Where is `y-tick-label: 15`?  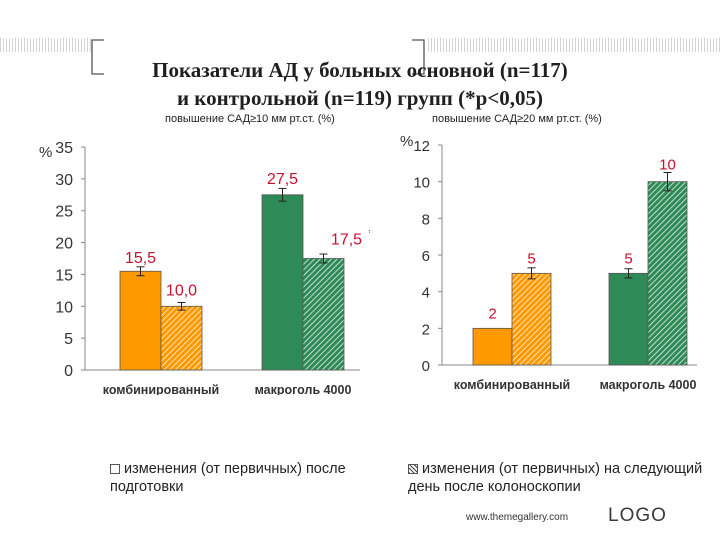 y-tick-label: 15 is located at coordinates (64, 275).